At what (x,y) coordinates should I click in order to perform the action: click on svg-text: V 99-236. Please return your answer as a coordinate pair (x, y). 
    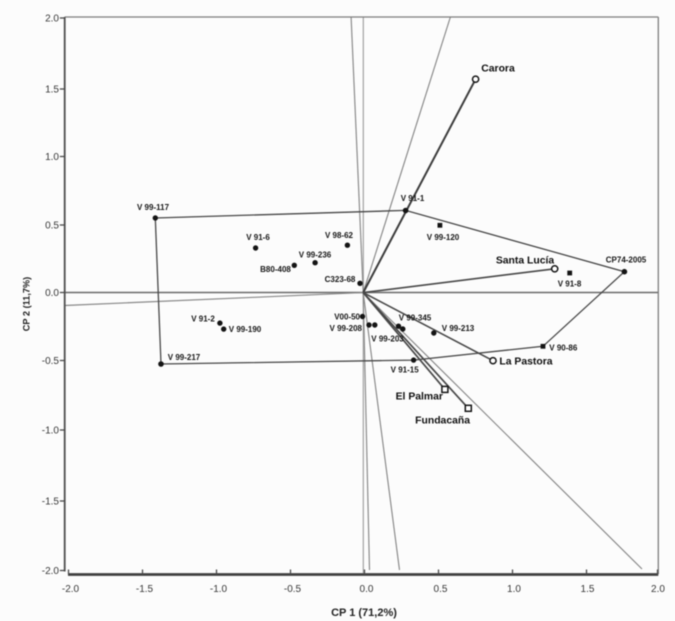
    Looking at the image, I should click on (315, 255).